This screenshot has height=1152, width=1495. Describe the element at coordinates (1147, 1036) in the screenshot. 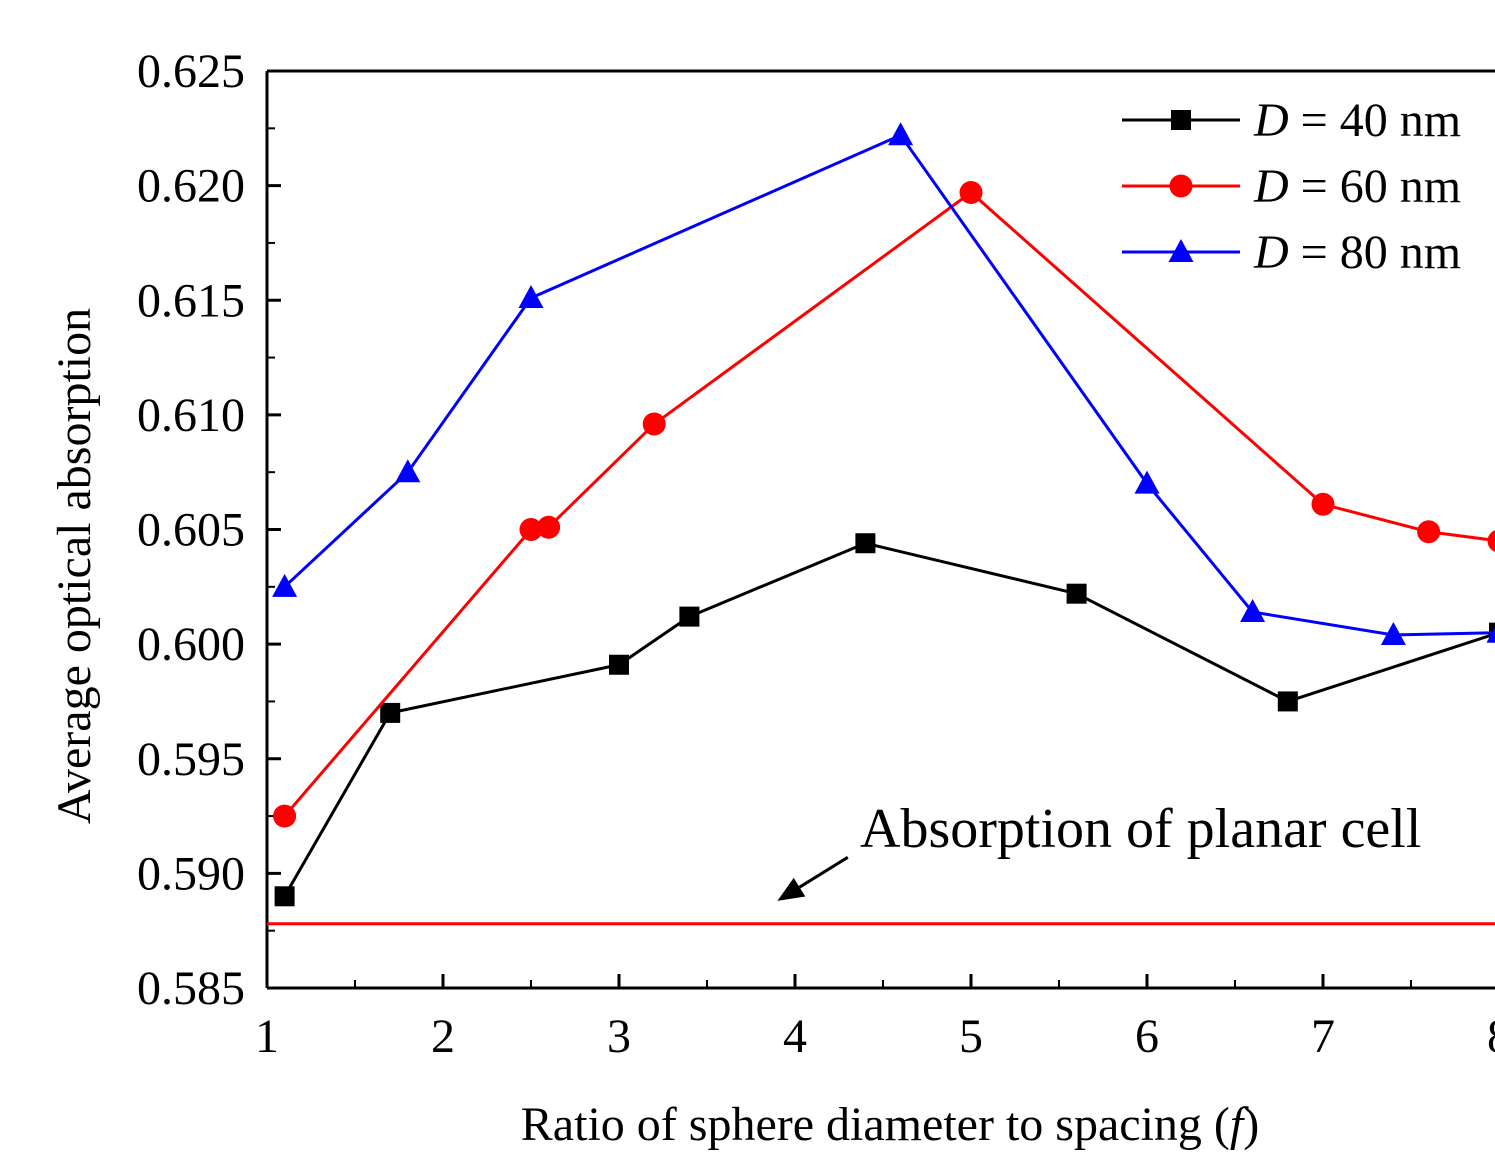

I see `x-tick-label: 6` at that location.